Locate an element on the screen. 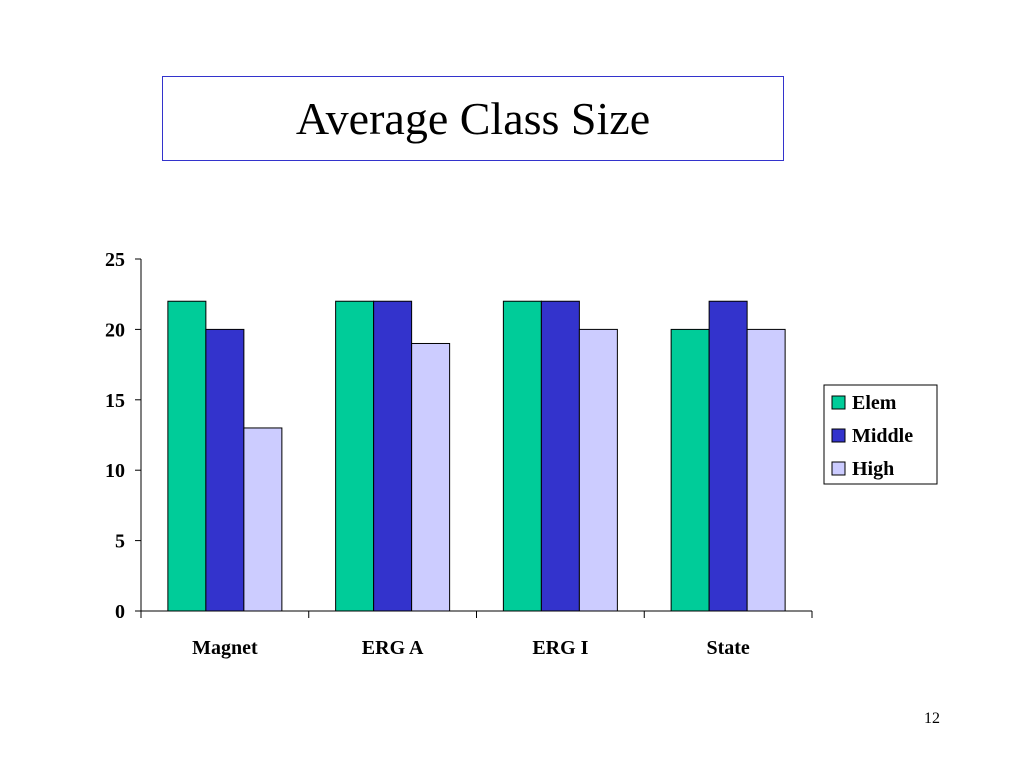  legend-swatch-high is located at coordinates (838, 468).